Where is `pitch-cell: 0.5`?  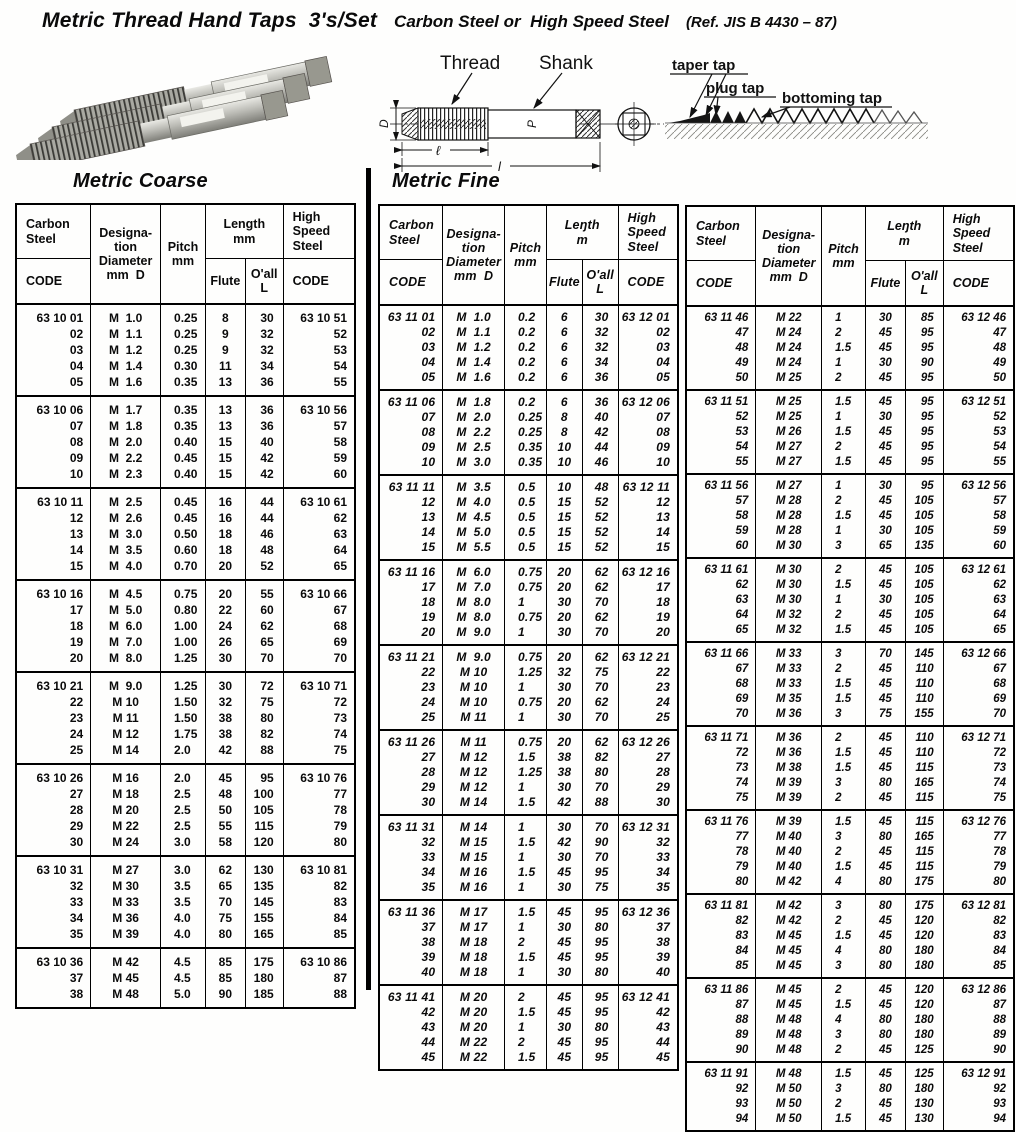 pitch-cell: 0.5 is located at coordinates (525, 517).